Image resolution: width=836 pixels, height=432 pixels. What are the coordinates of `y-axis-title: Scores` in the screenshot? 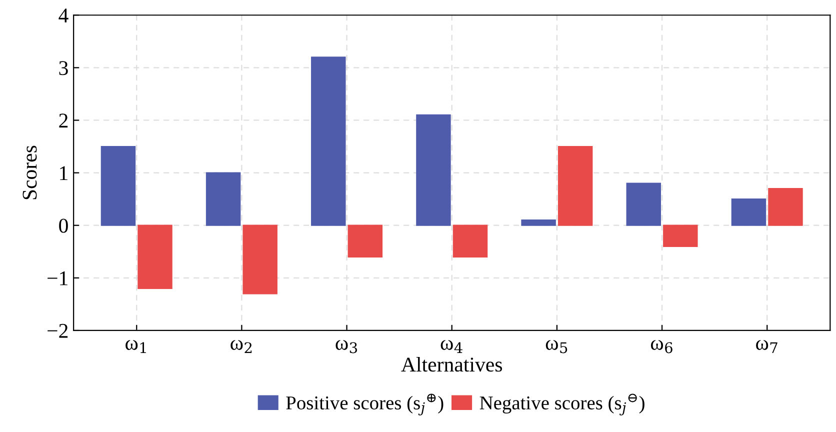 It's located at (29, 173).